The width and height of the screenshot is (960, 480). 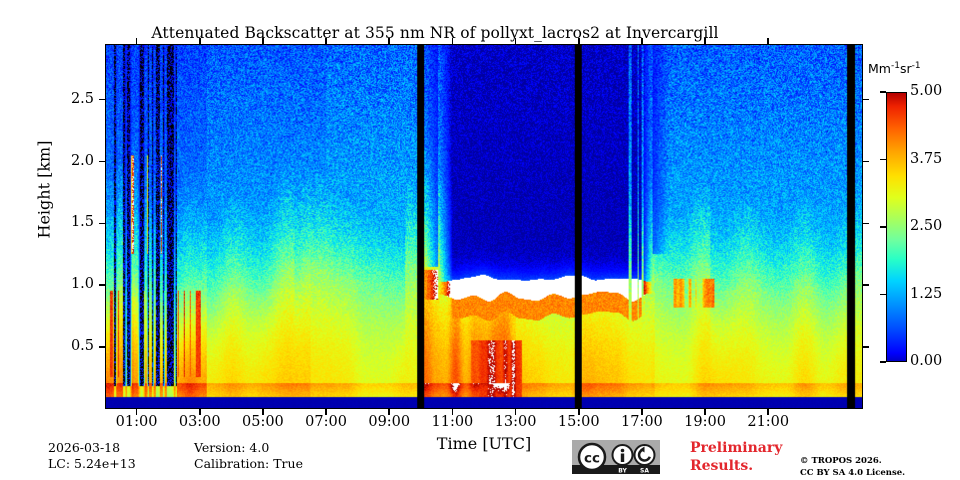 I want to click on colorbar-tick-label: 0.00, so click(x=926, y=361).